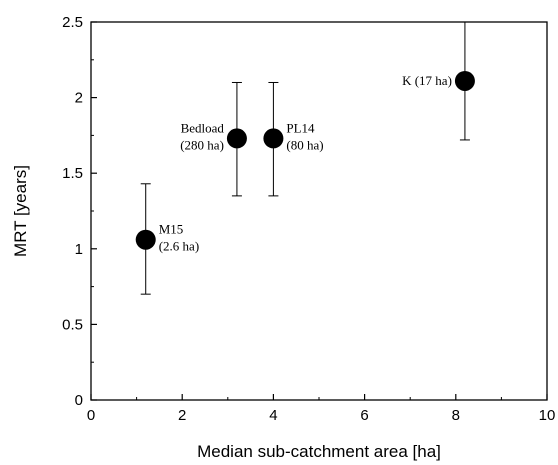  Describe the element at coordinates (72, 22) in the screenshot. I see `y-tick-label: 2.5` at that location.